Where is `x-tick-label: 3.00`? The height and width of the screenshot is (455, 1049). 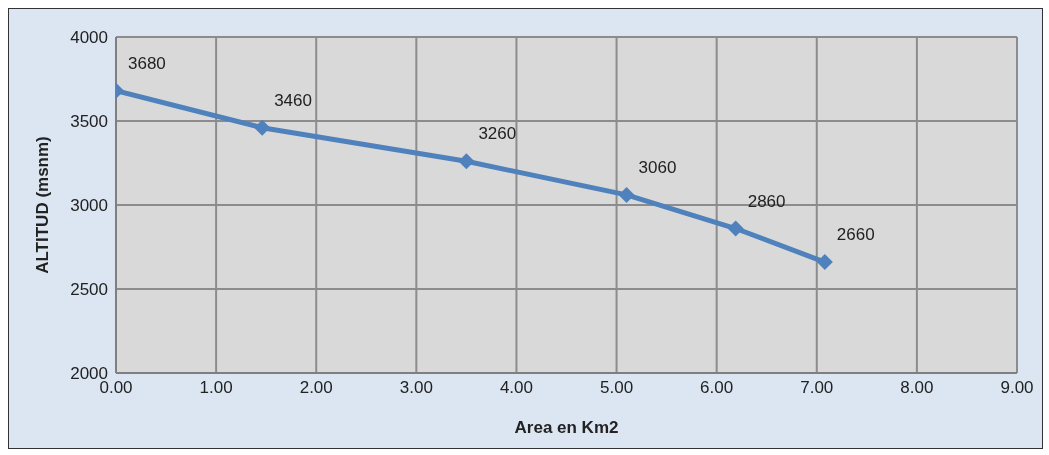
x-tick-label: 3.00 is located at coordinates (416, 388).